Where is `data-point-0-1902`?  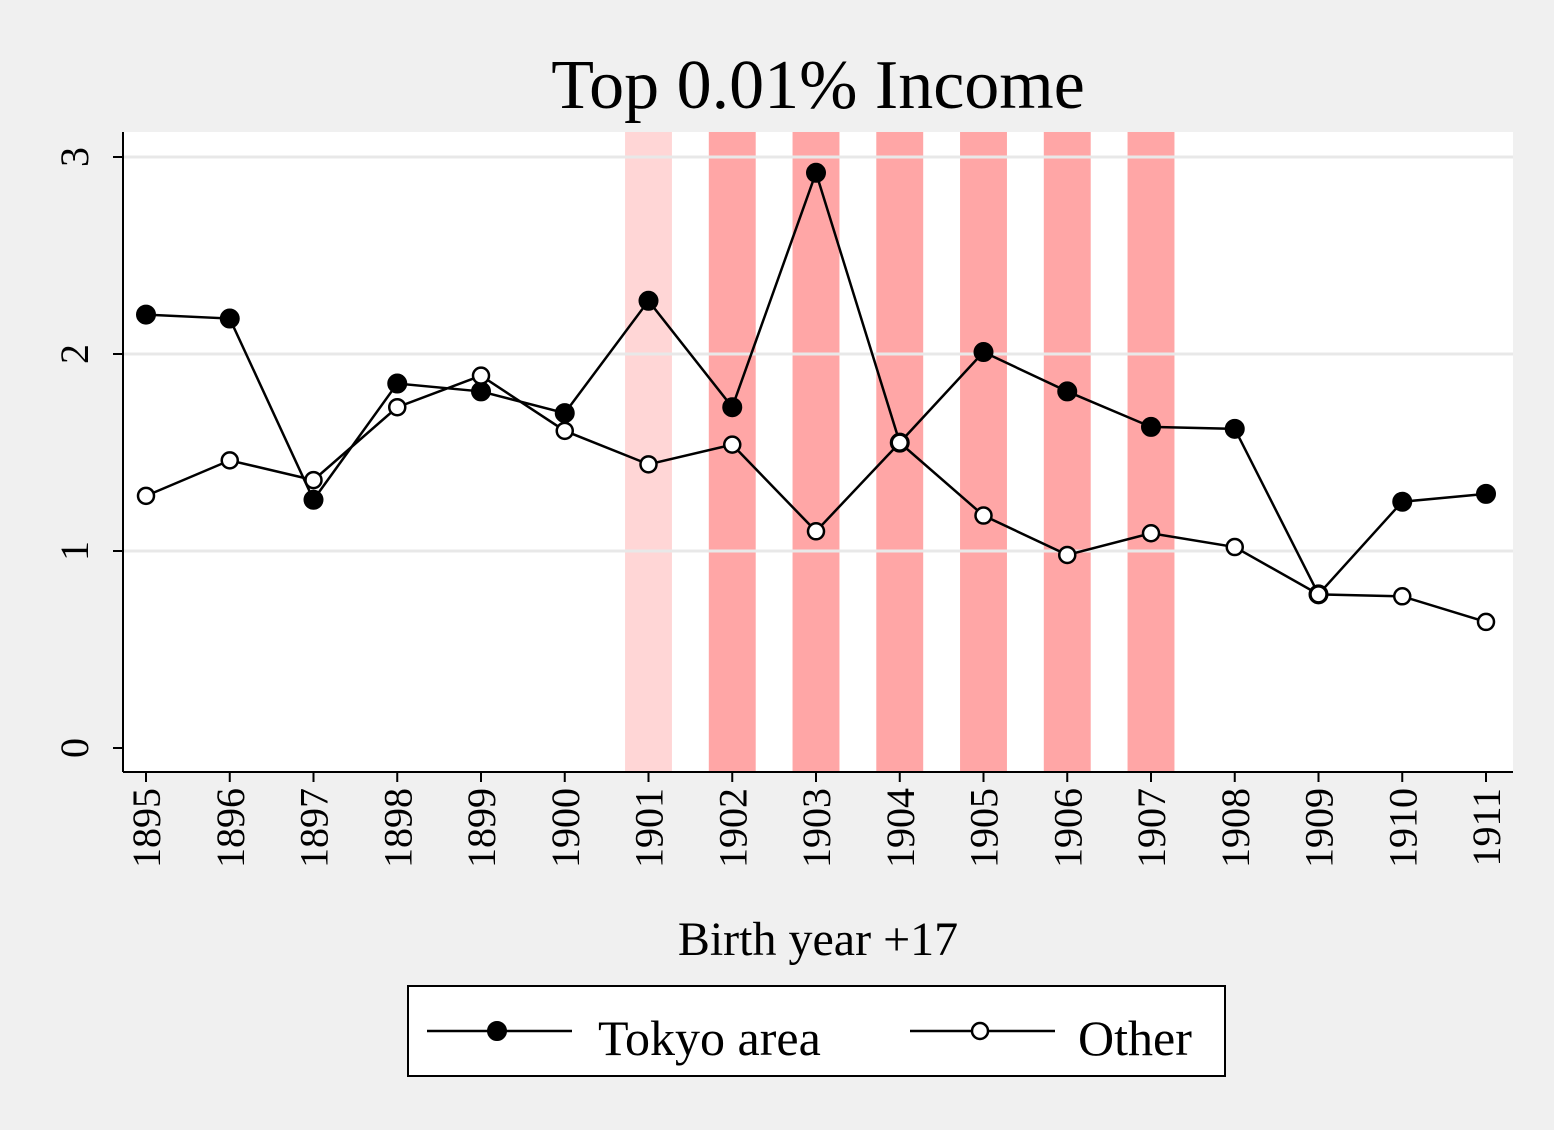 data-point-0-1902 is located at coordinates (732, 407).